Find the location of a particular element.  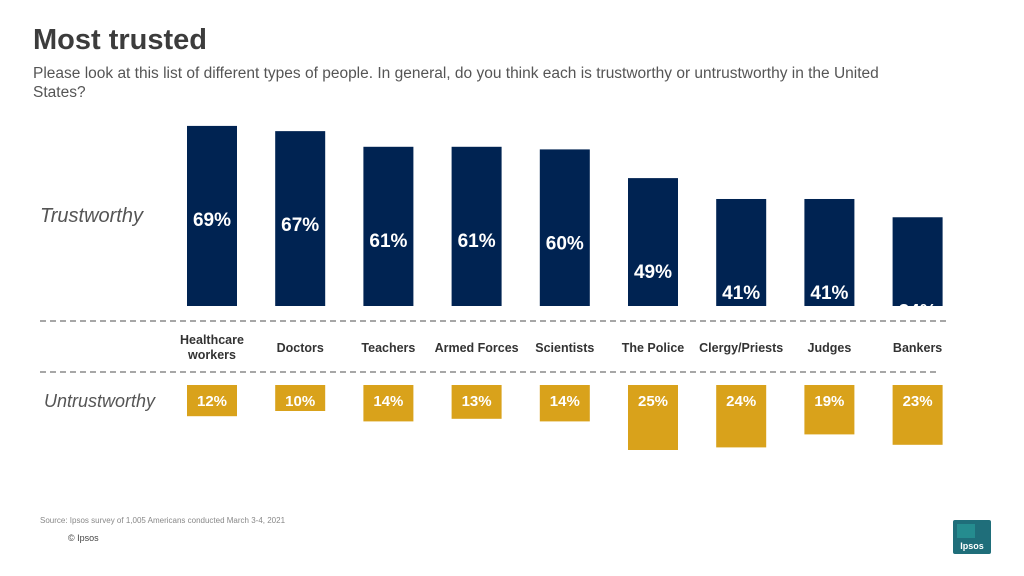

logo-text: Ipsos is located at coordinates (972, 546).